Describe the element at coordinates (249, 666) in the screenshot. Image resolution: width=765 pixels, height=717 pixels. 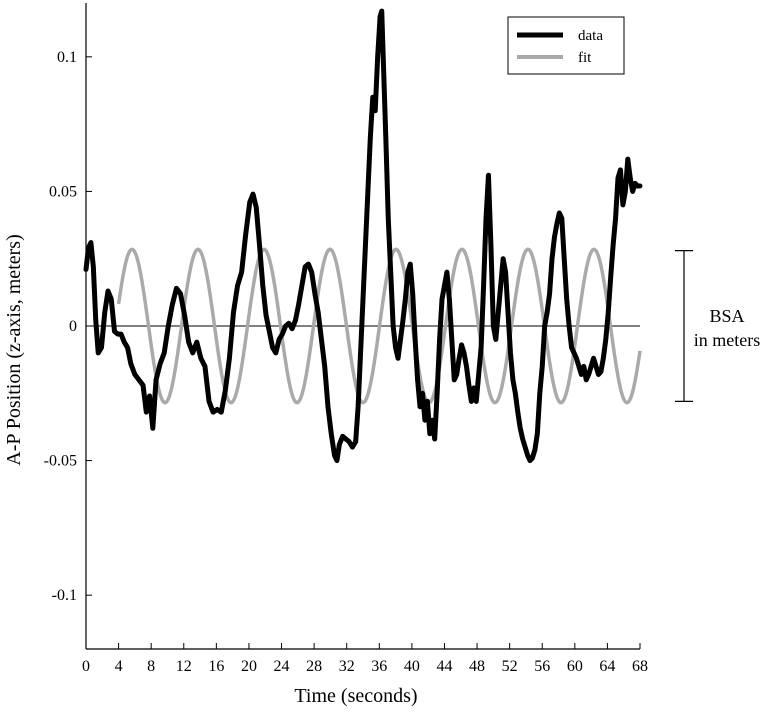
I see `x-tick-label: 20` at that location.